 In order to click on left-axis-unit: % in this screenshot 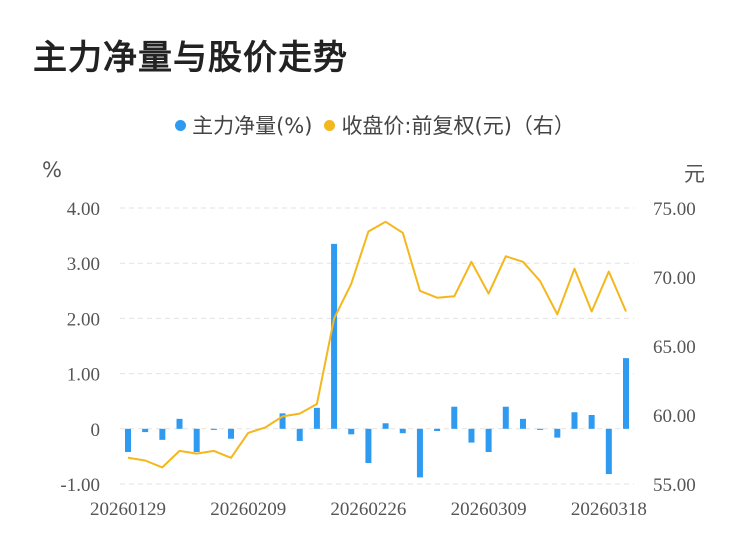, I will do `click(52, 170)`.